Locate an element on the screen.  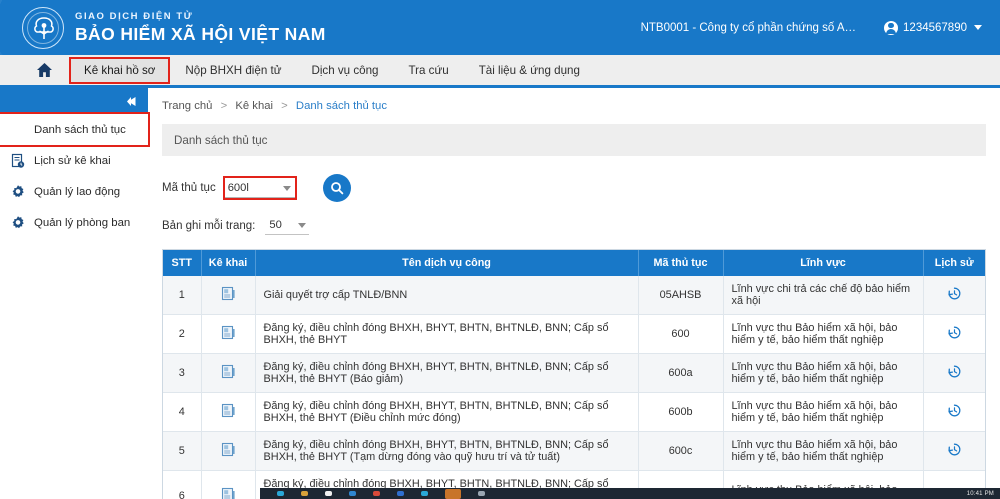
nav-item-dich-vu-cong: Dịch vụ công is located at coordinates (345, 70).